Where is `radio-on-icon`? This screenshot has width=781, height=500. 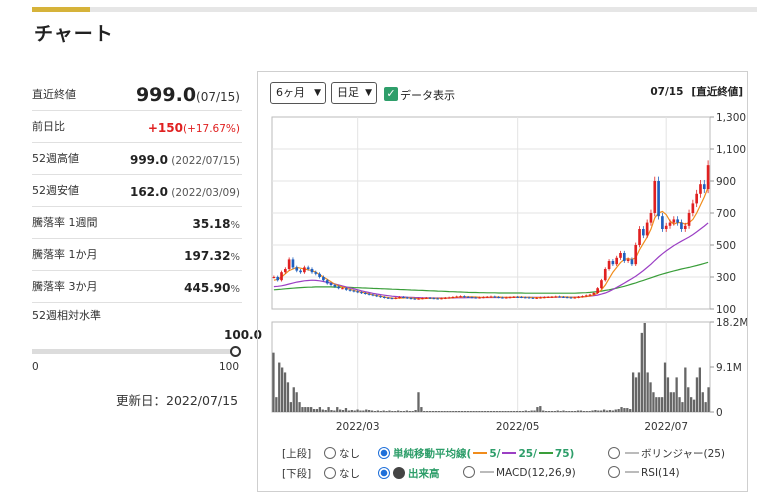 radio-on-icon is located at coordinates (384, 453).